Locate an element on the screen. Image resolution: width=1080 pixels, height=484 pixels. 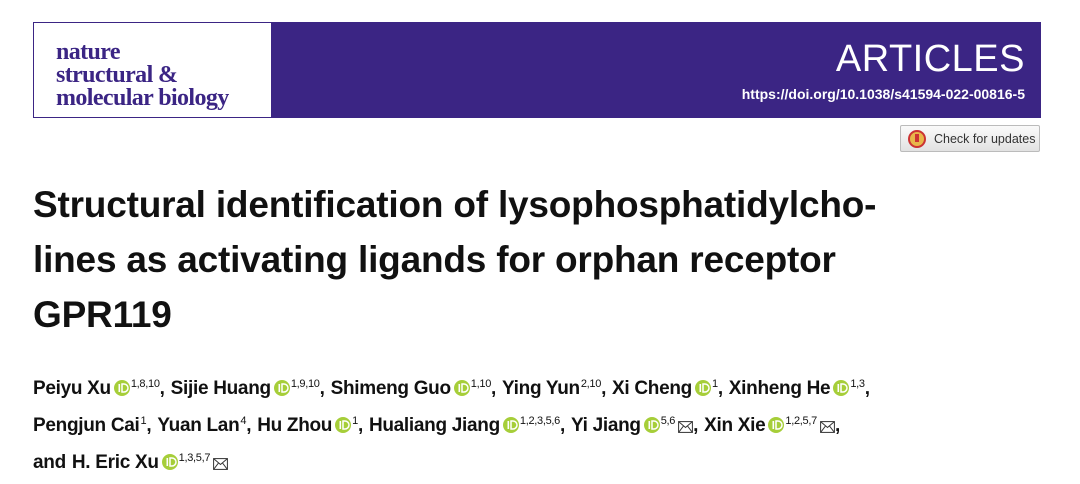
check-icon is located at coordinates (917, 138).